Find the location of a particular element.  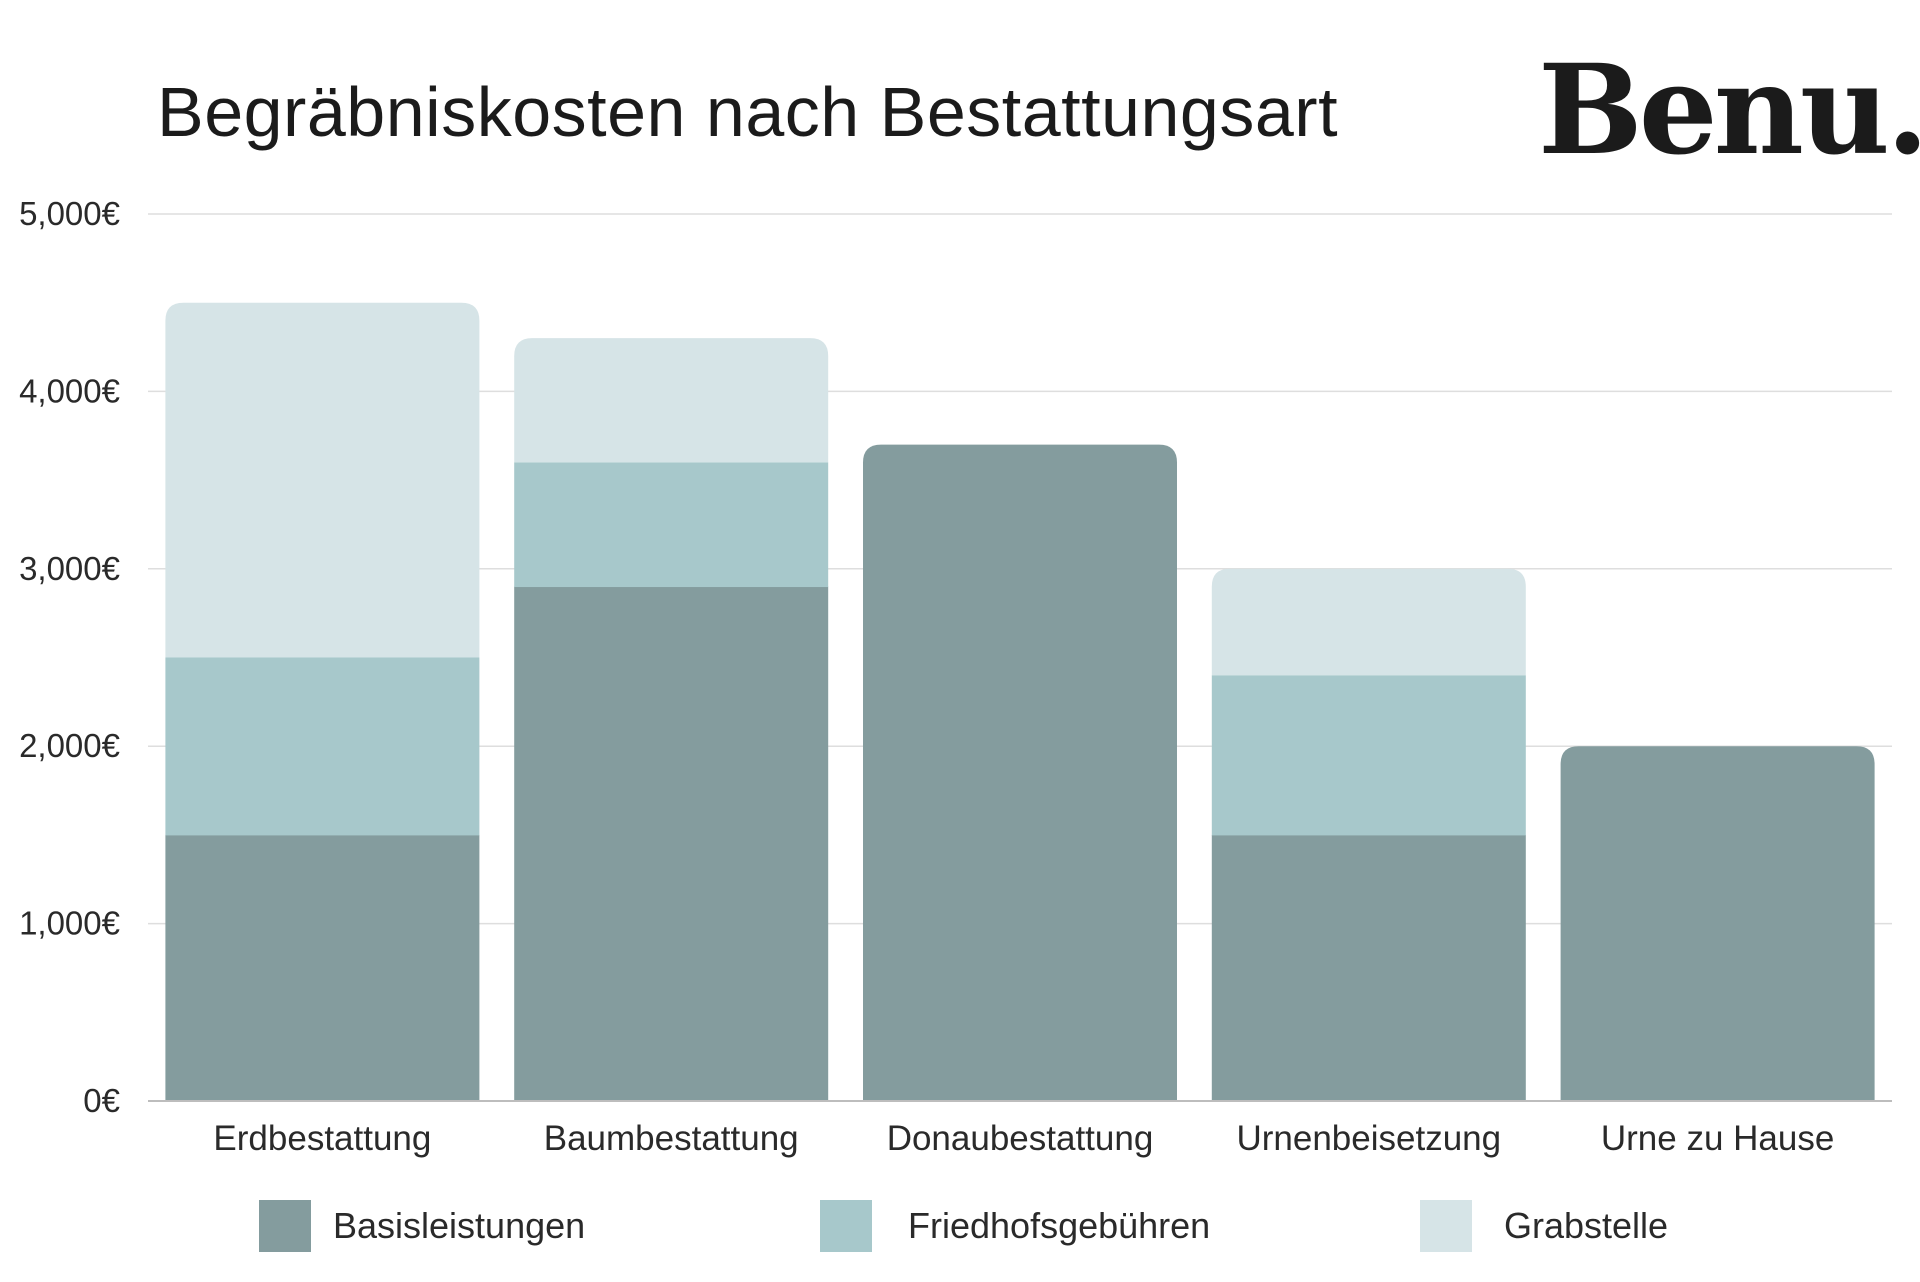

y-tick-label: 4,000€ is located at coordinates (69, 390).